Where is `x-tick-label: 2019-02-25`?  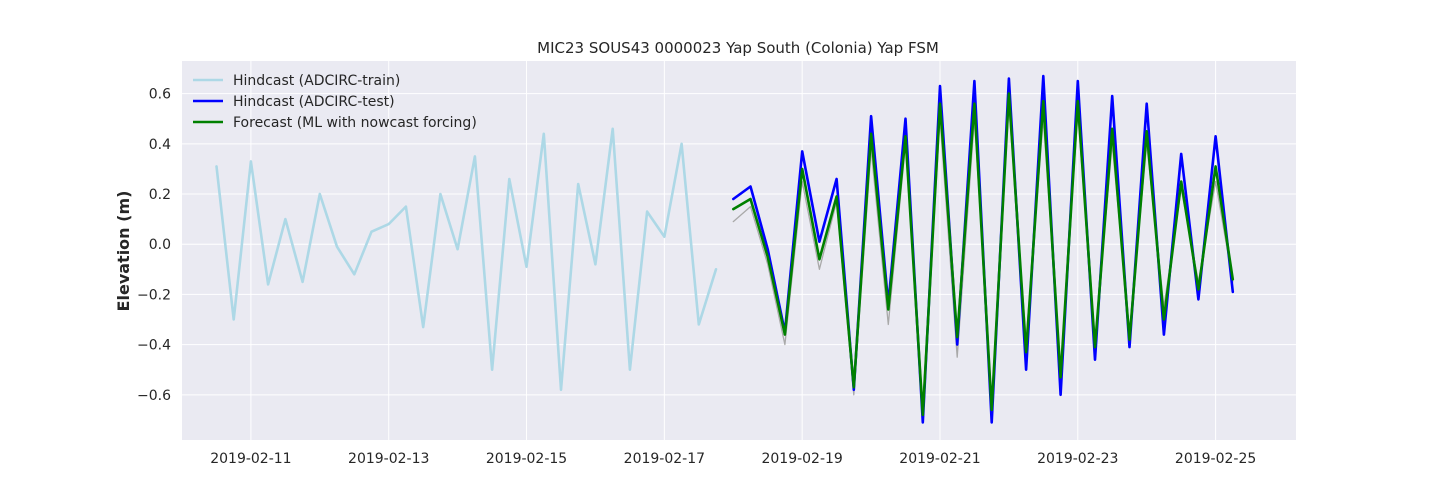 x-tick-label: 2019-02-25 is located at coordinates (1215, 459).